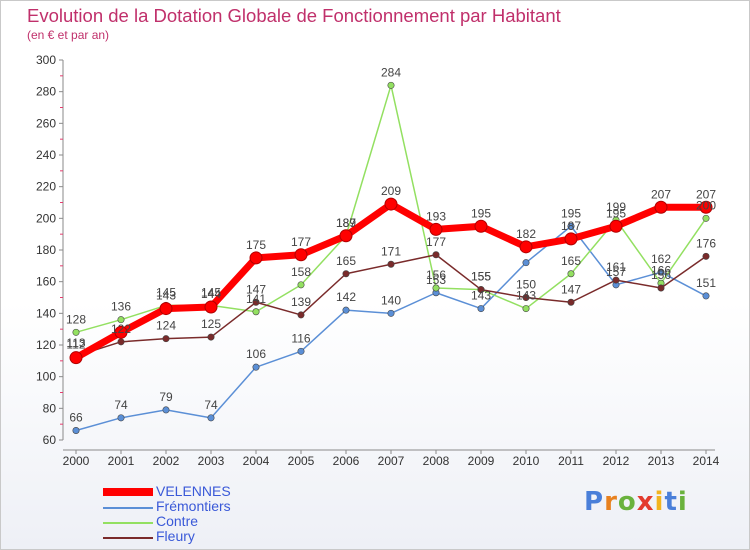 This screenshot has height=550, width=750. What do you see at coordinates (46, 123) in the screenshot?
I see `y-tick-label: 260` at bounding box center [46, 123].